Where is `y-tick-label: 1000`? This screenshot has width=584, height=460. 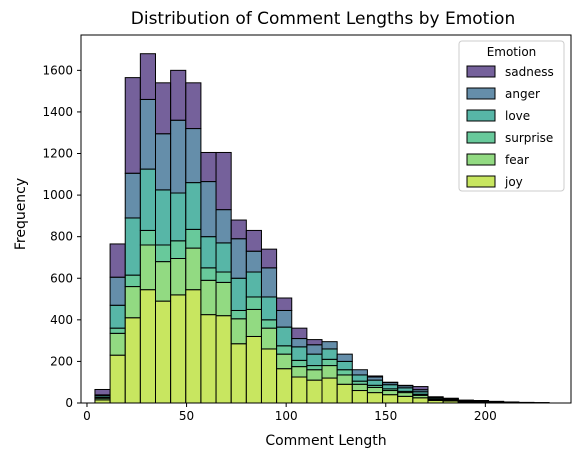
y-tick-label: 1000 is located at coordinates (57, 195).